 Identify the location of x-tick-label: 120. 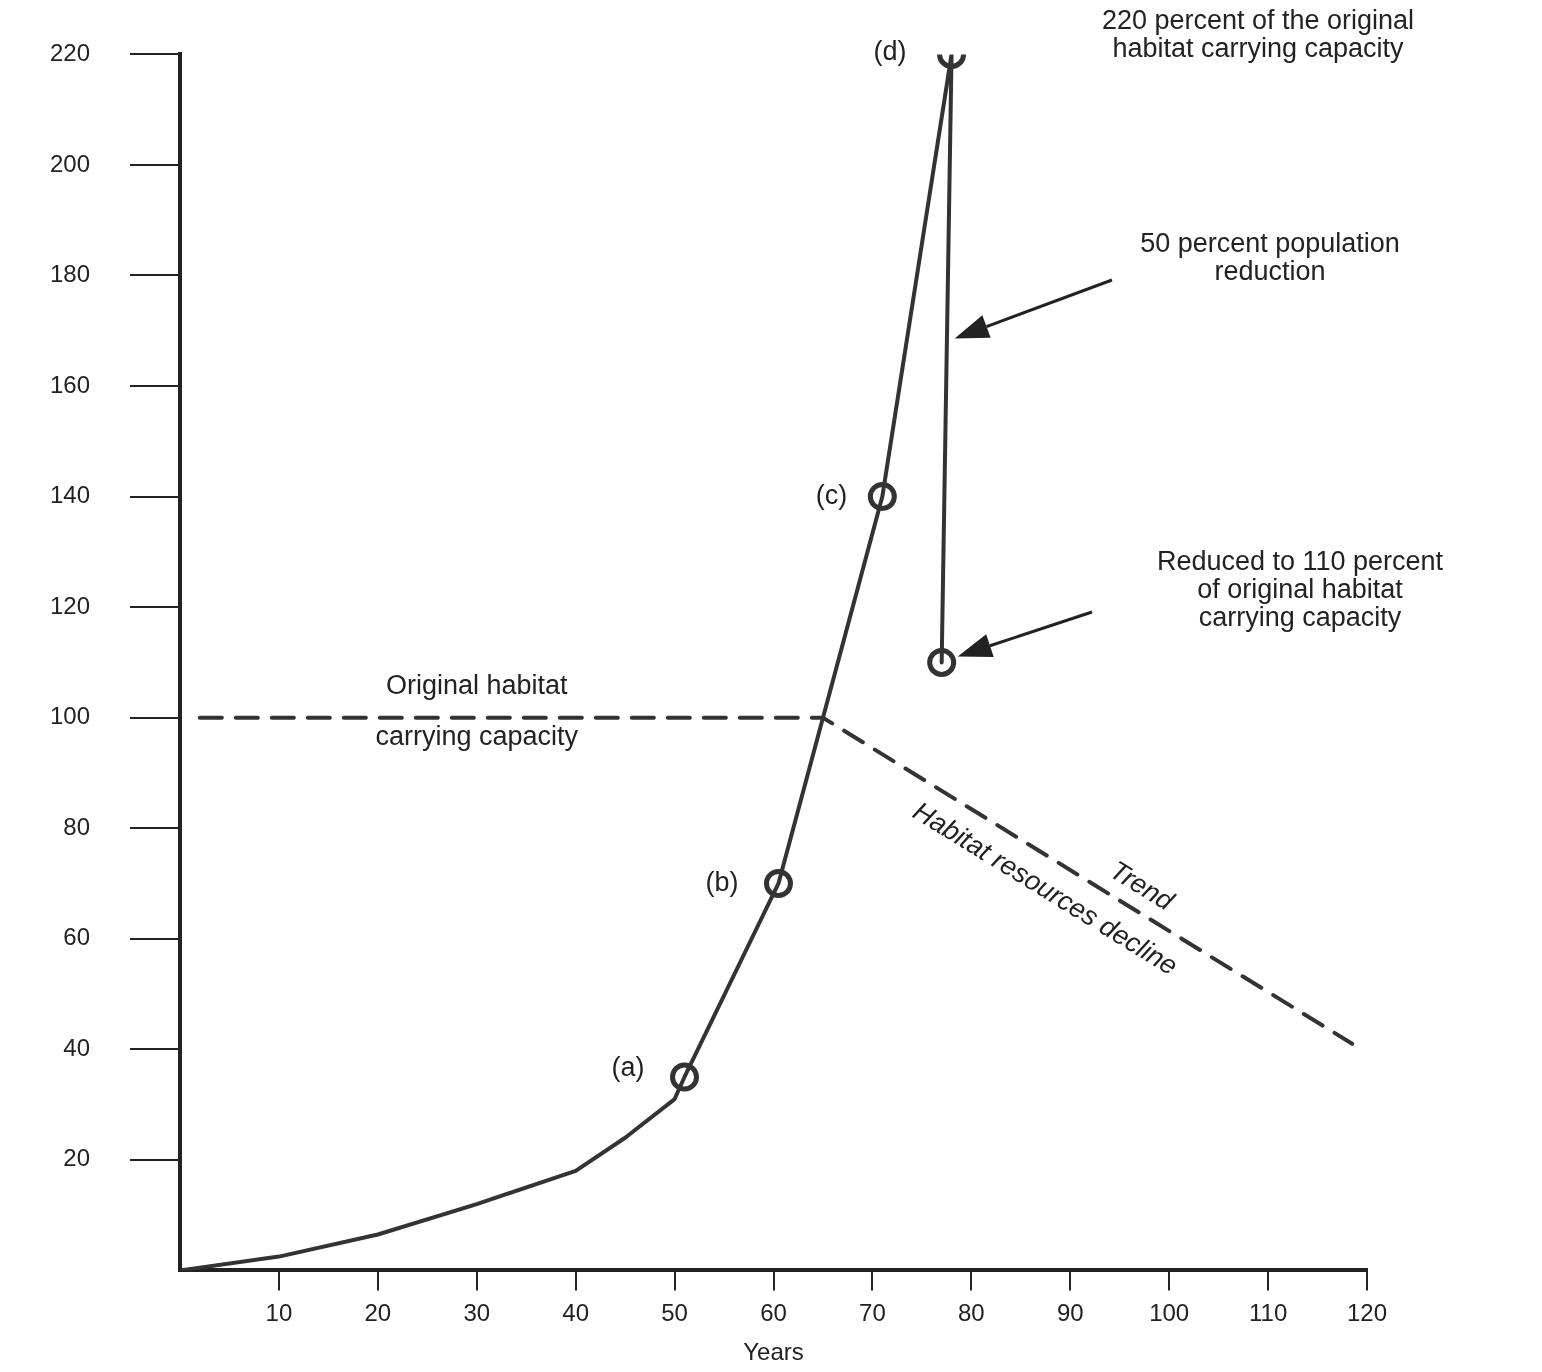
(1367, 1313).